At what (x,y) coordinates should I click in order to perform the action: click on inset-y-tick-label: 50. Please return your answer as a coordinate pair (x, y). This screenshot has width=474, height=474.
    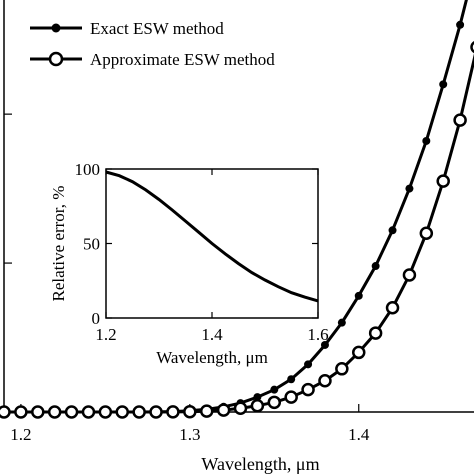
    Looking at the image, I should click on (91, 244).